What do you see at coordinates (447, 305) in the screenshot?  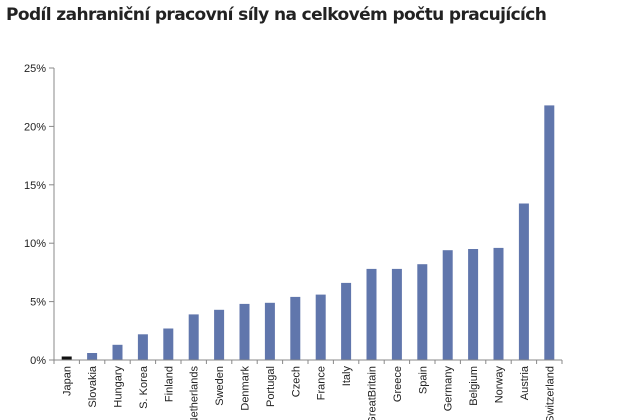 I see `bar-germany` at bounding box center [447, 305].